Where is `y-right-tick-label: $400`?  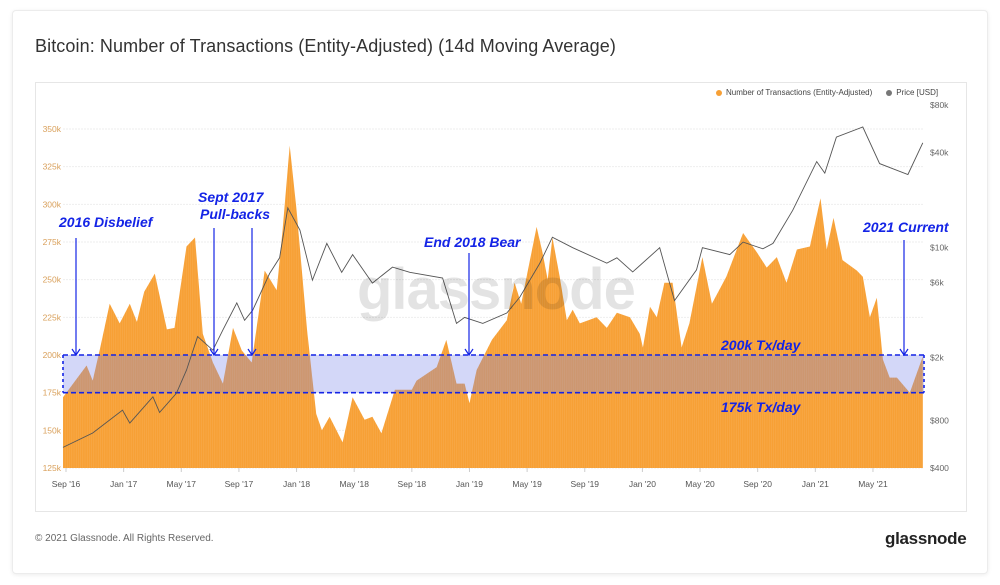
y-right-tick-label: $400 is located at coordinates (939, 468).